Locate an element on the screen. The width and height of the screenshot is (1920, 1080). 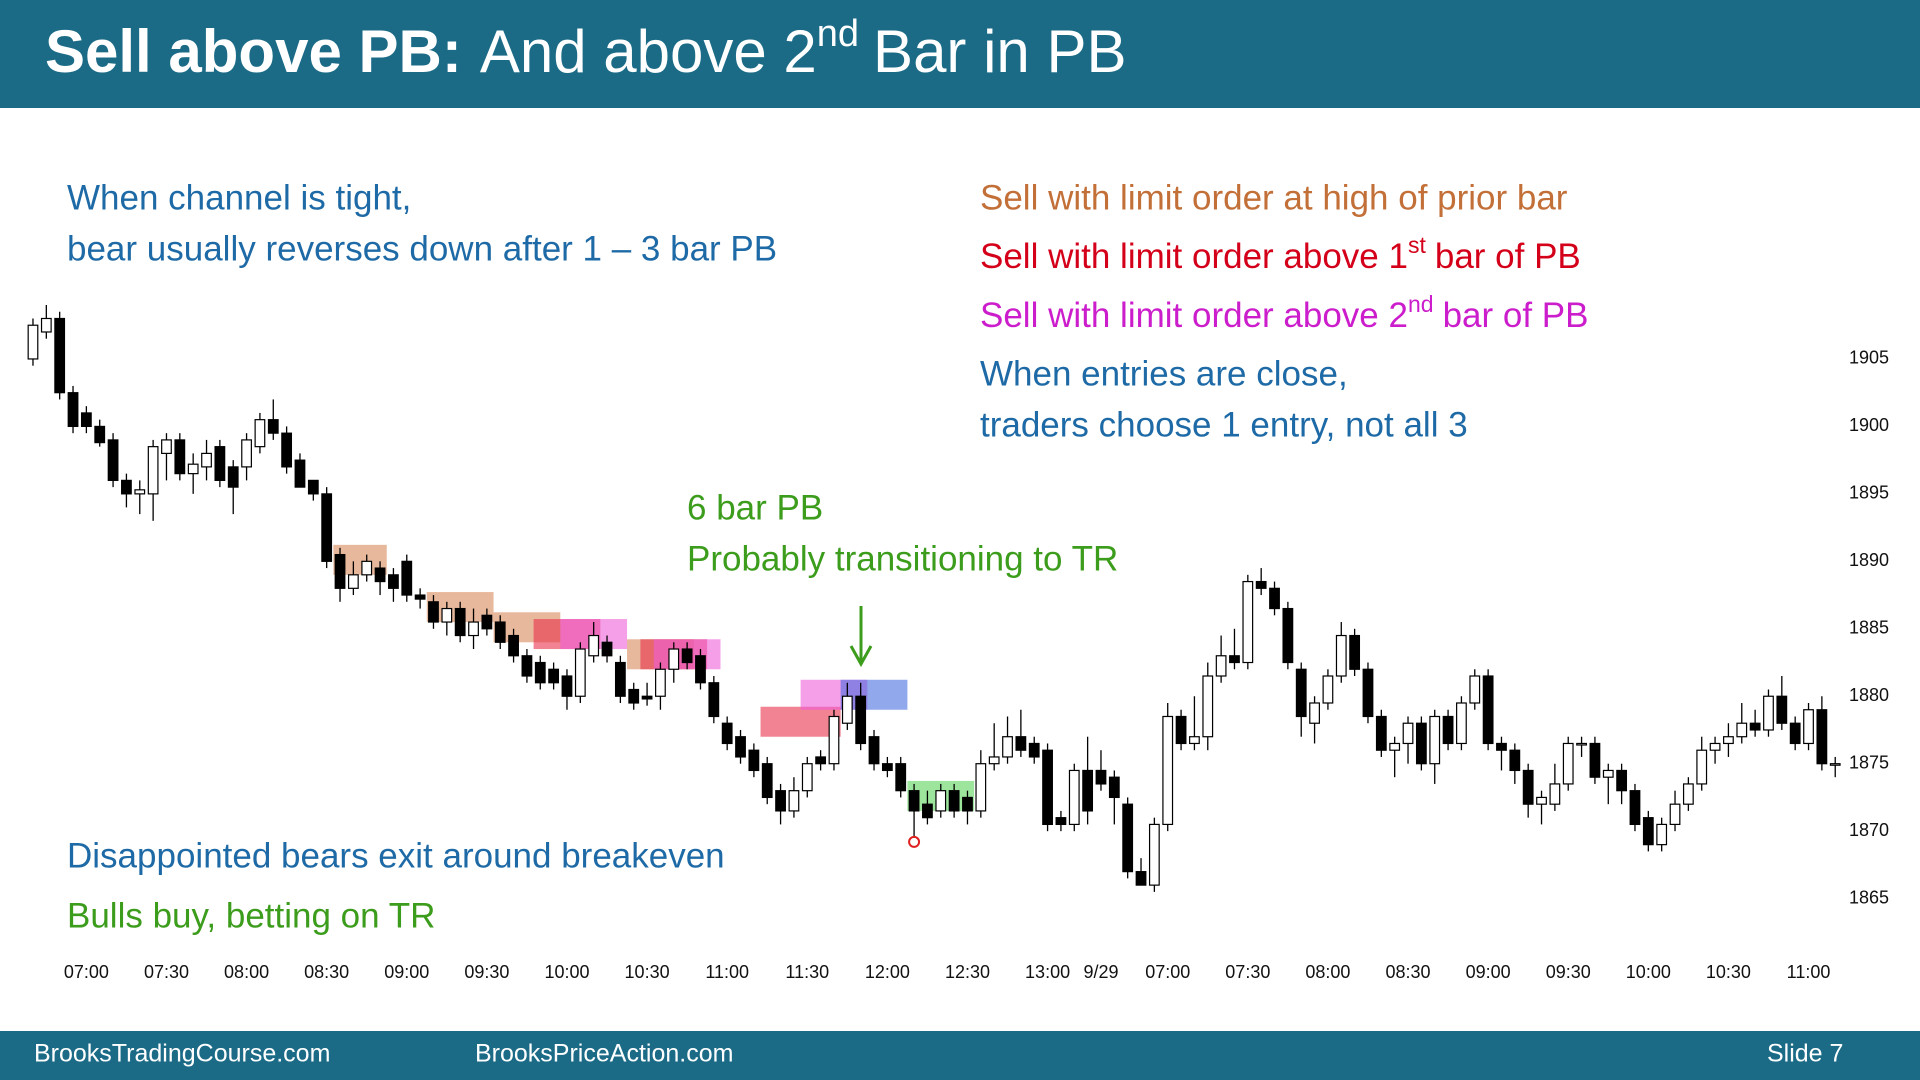
annotation: When entries are close, is located at coordinates (1164, 373).